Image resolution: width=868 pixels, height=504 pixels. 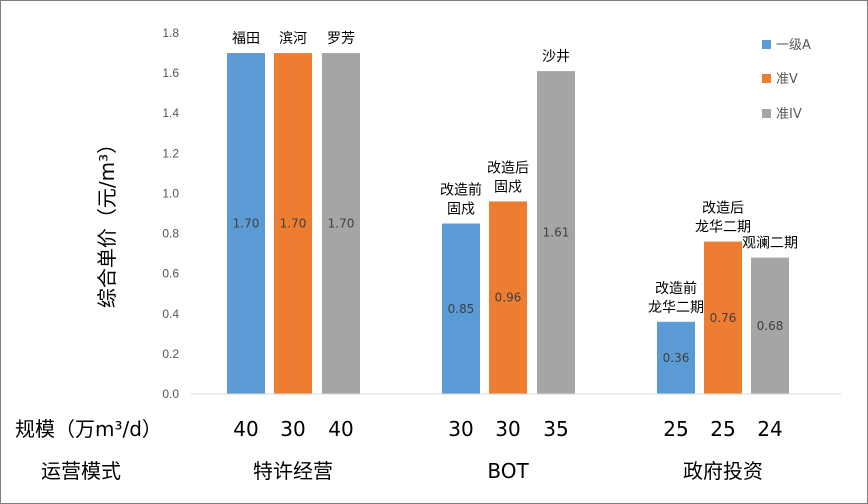 I want to click on y-tick-label: 0.6, so click(x=170, y=274).